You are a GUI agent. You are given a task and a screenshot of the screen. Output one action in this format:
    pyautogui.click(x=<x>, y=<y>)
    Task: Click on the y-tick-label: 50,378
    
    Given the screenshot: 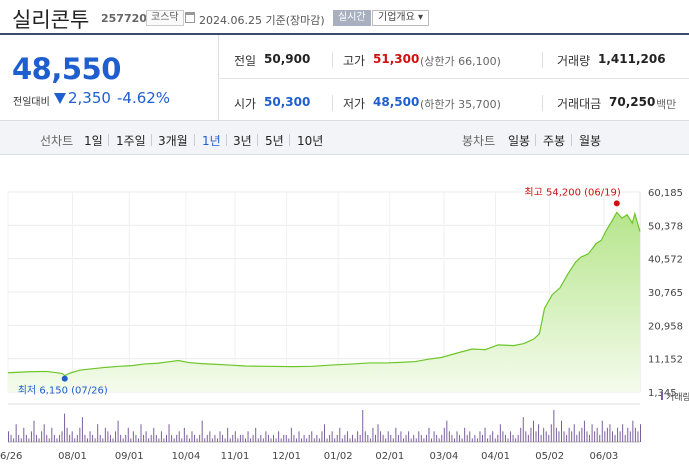 What is the action you would take?
    pyautogui.click(x=665, y=226)
    